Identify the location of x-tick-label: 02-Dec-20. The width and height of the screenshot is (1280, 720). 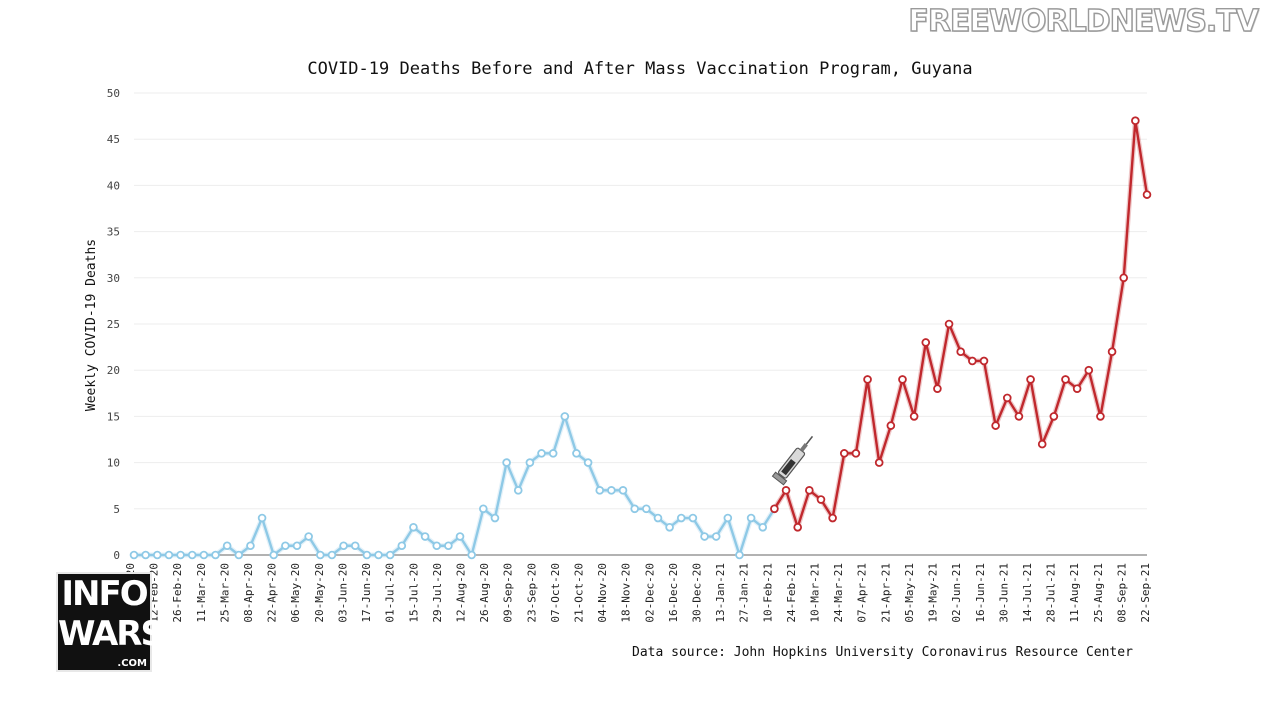
(649, 593).